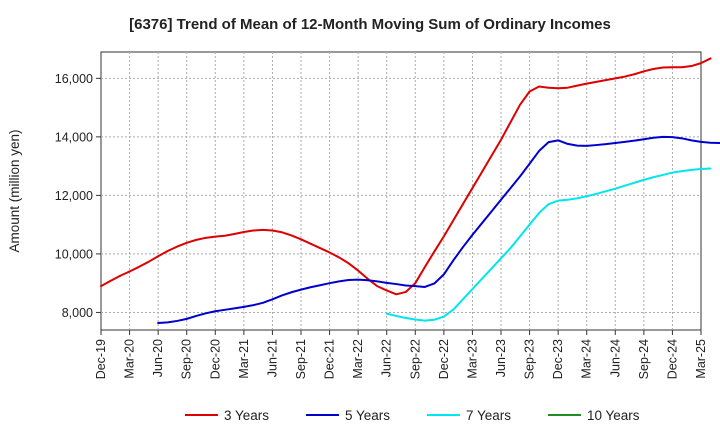  I want to click on x-tick-label: Mar-24, so click(587, 359).